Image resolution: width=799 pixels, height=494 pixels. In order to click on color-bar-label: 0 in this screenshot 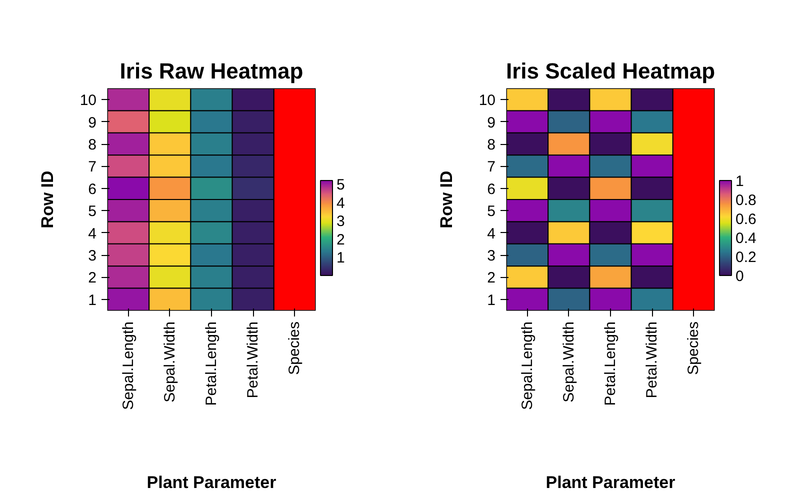, I will do `click(740, 276)`.